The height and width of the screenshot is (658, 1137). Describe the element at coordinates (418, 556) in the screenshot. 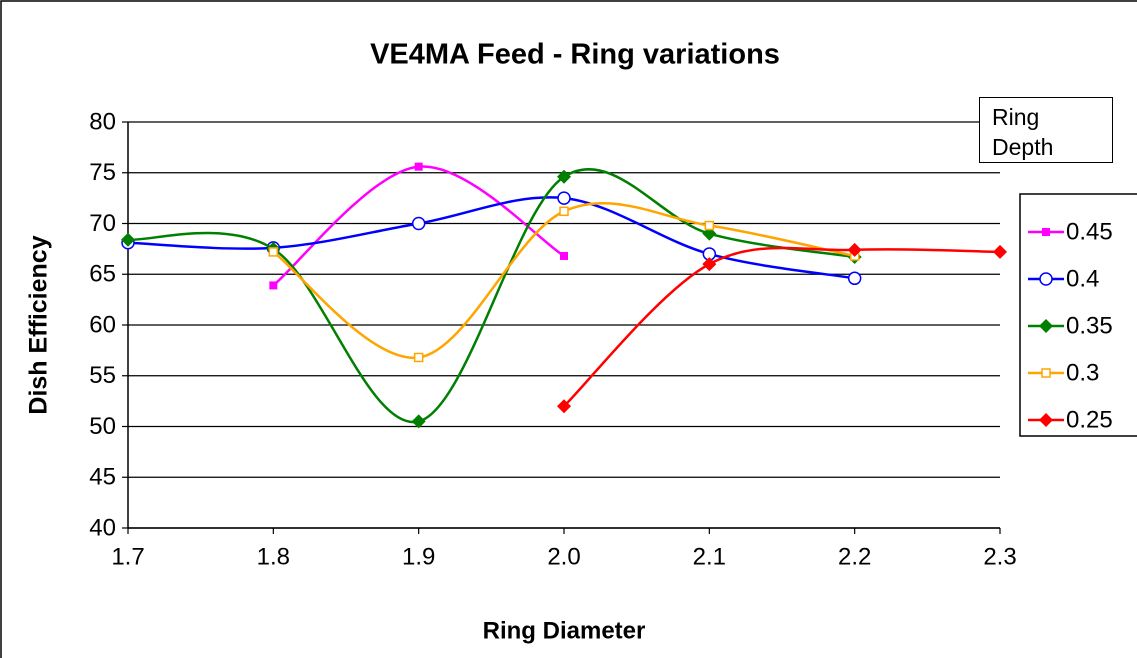

I see `x-tick-label: 1.9` at that location.